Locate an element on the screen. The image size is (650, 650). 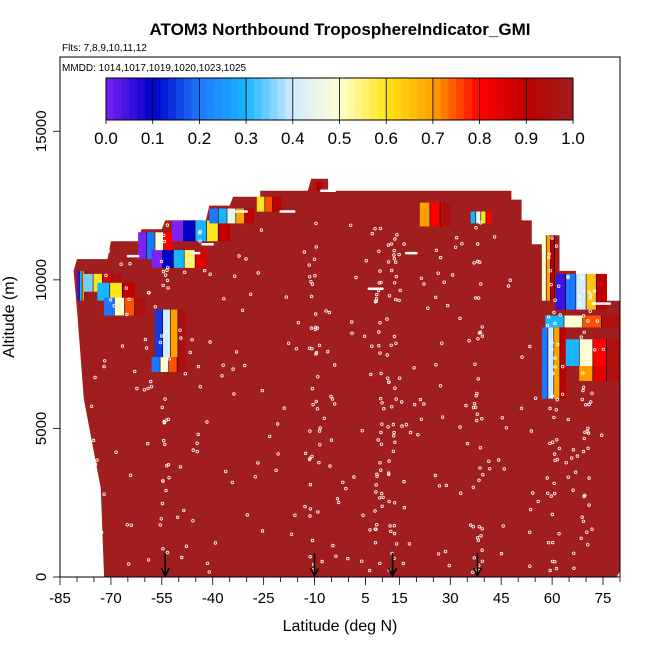
flights-note: Flts: 7,8,9,10,11,12 is located at coordinates (104, 48).